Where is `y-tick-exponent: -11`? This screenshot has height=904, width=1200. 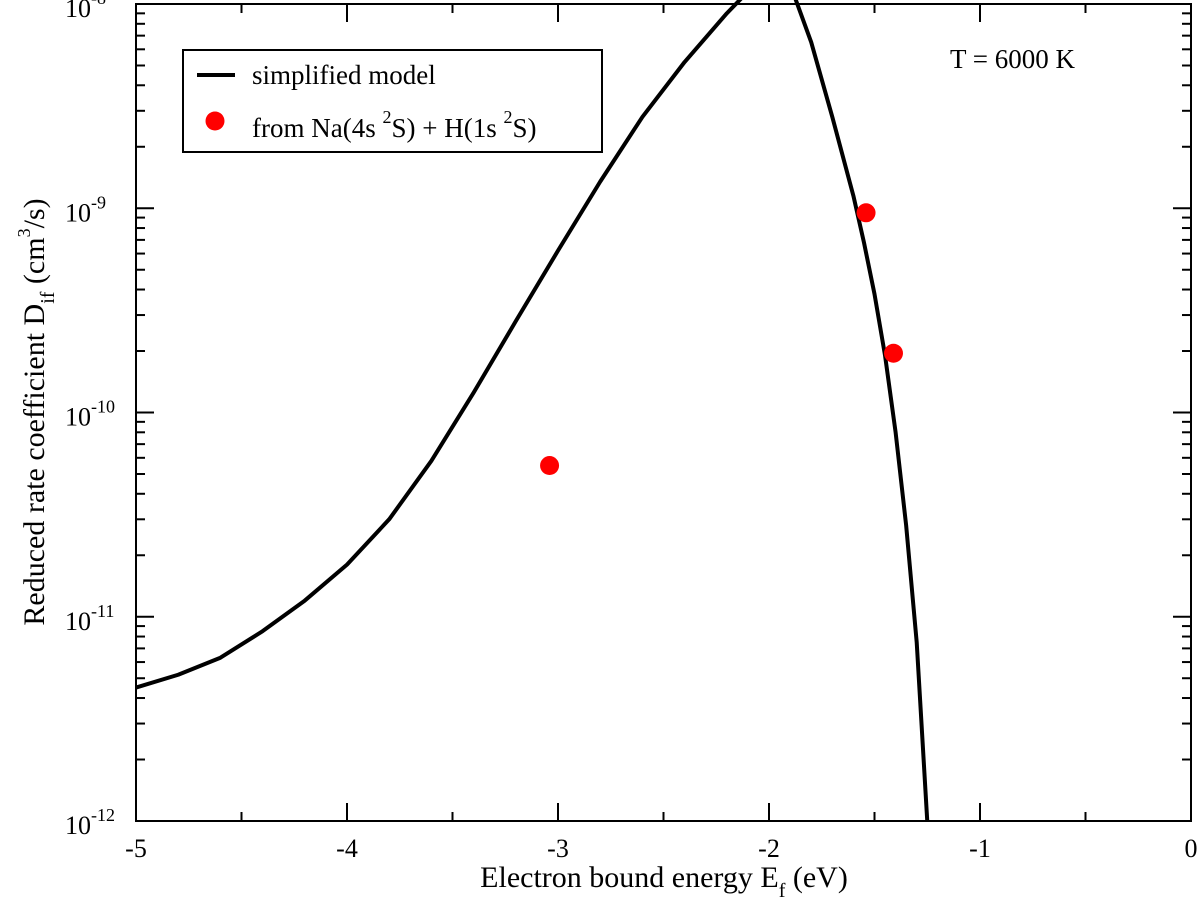 y-tick-exponent: -11 is located at coordinates (102, 611).